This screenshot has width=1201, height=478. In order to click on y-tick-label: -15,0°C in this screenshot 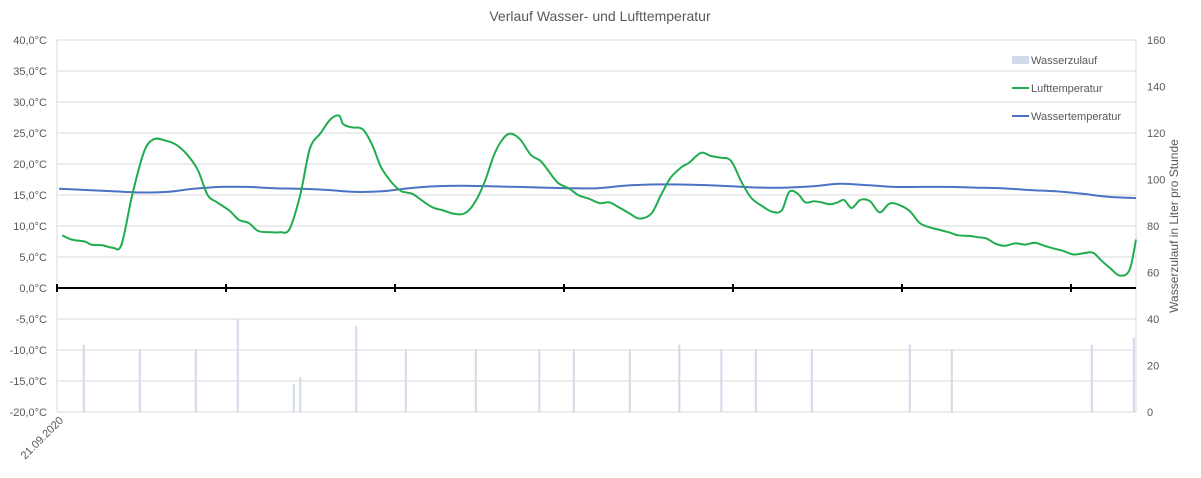, I will do `click(28, 382)`.